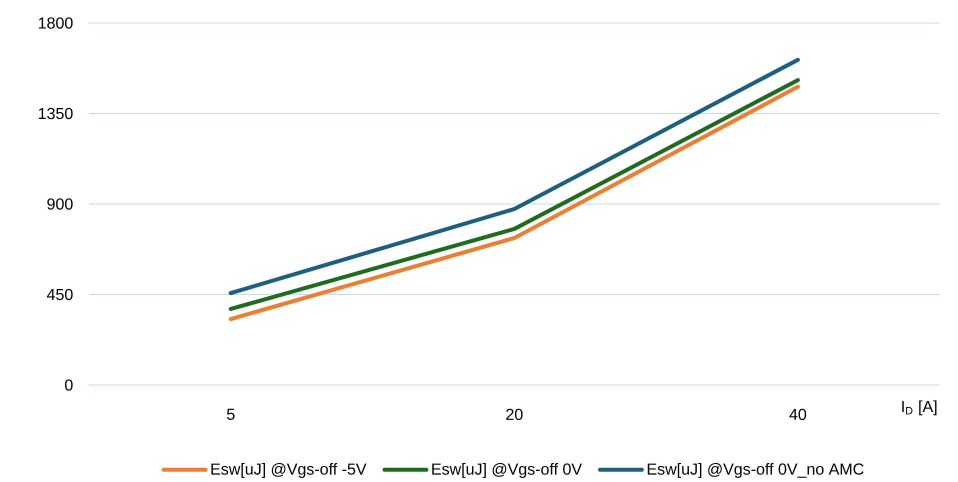 This screenshot has height=482, width=958. I want to click on legend-label: Esw[uJ] @Vgs-off 0V, so click(507, 470).